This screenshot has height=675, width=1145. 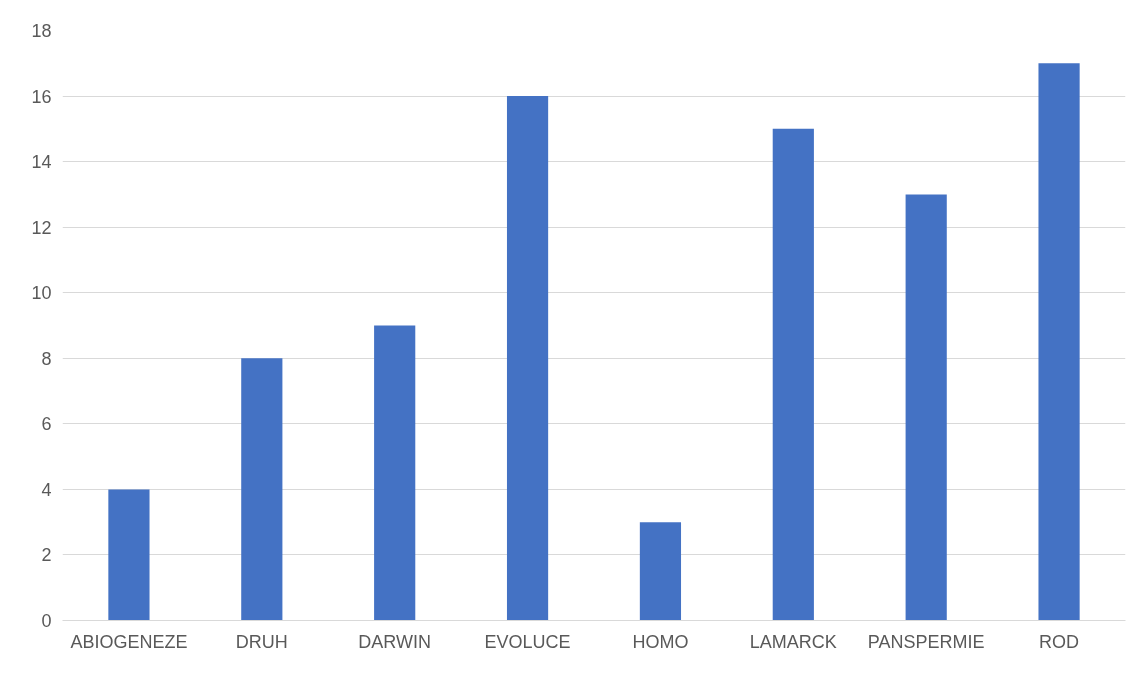 I want to click on y-tick-label: 0, so click(x=46, y=621).